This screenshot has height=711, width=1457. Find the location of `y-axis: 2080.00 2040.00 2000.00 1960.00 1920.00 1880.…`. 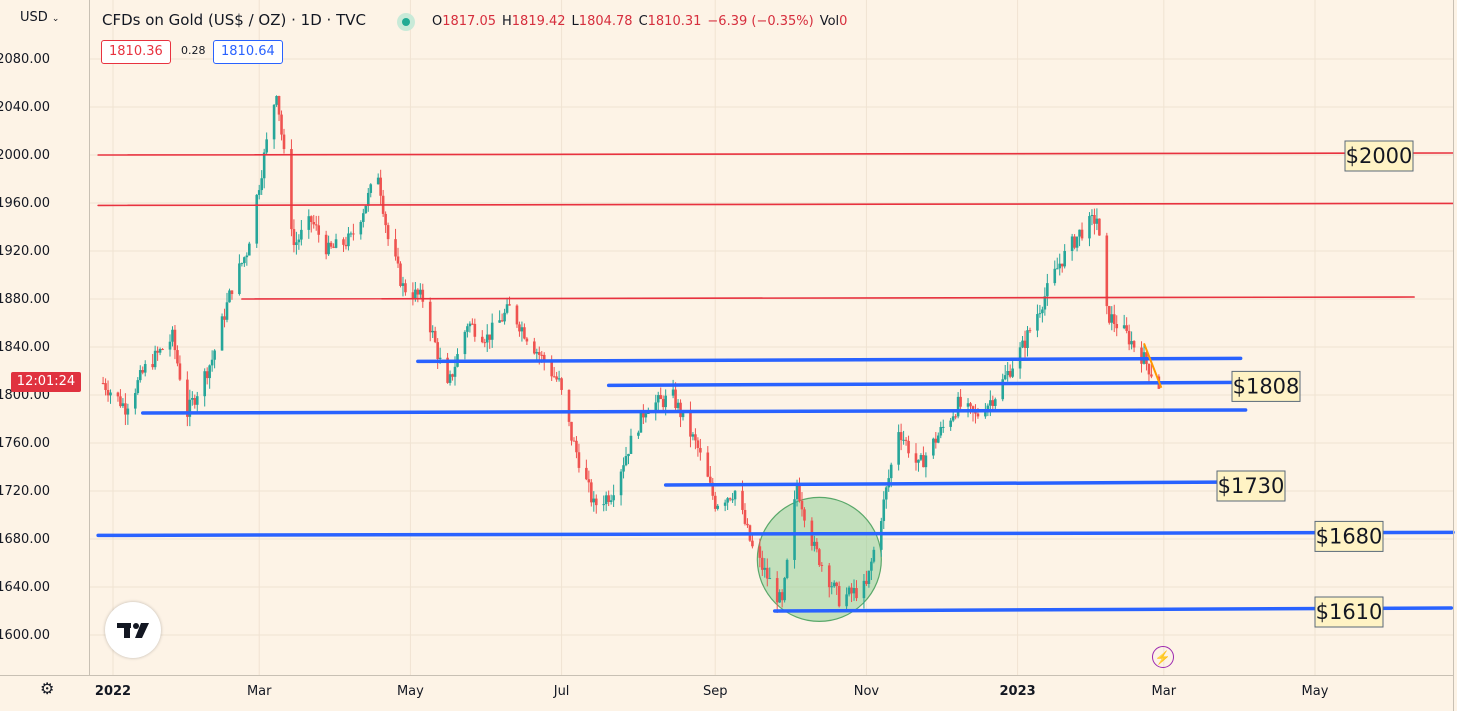

y-axis: 2080.00 2040.00 2000.00 1960.00 1920.00 1880.… is located at coordinates (25, 347).